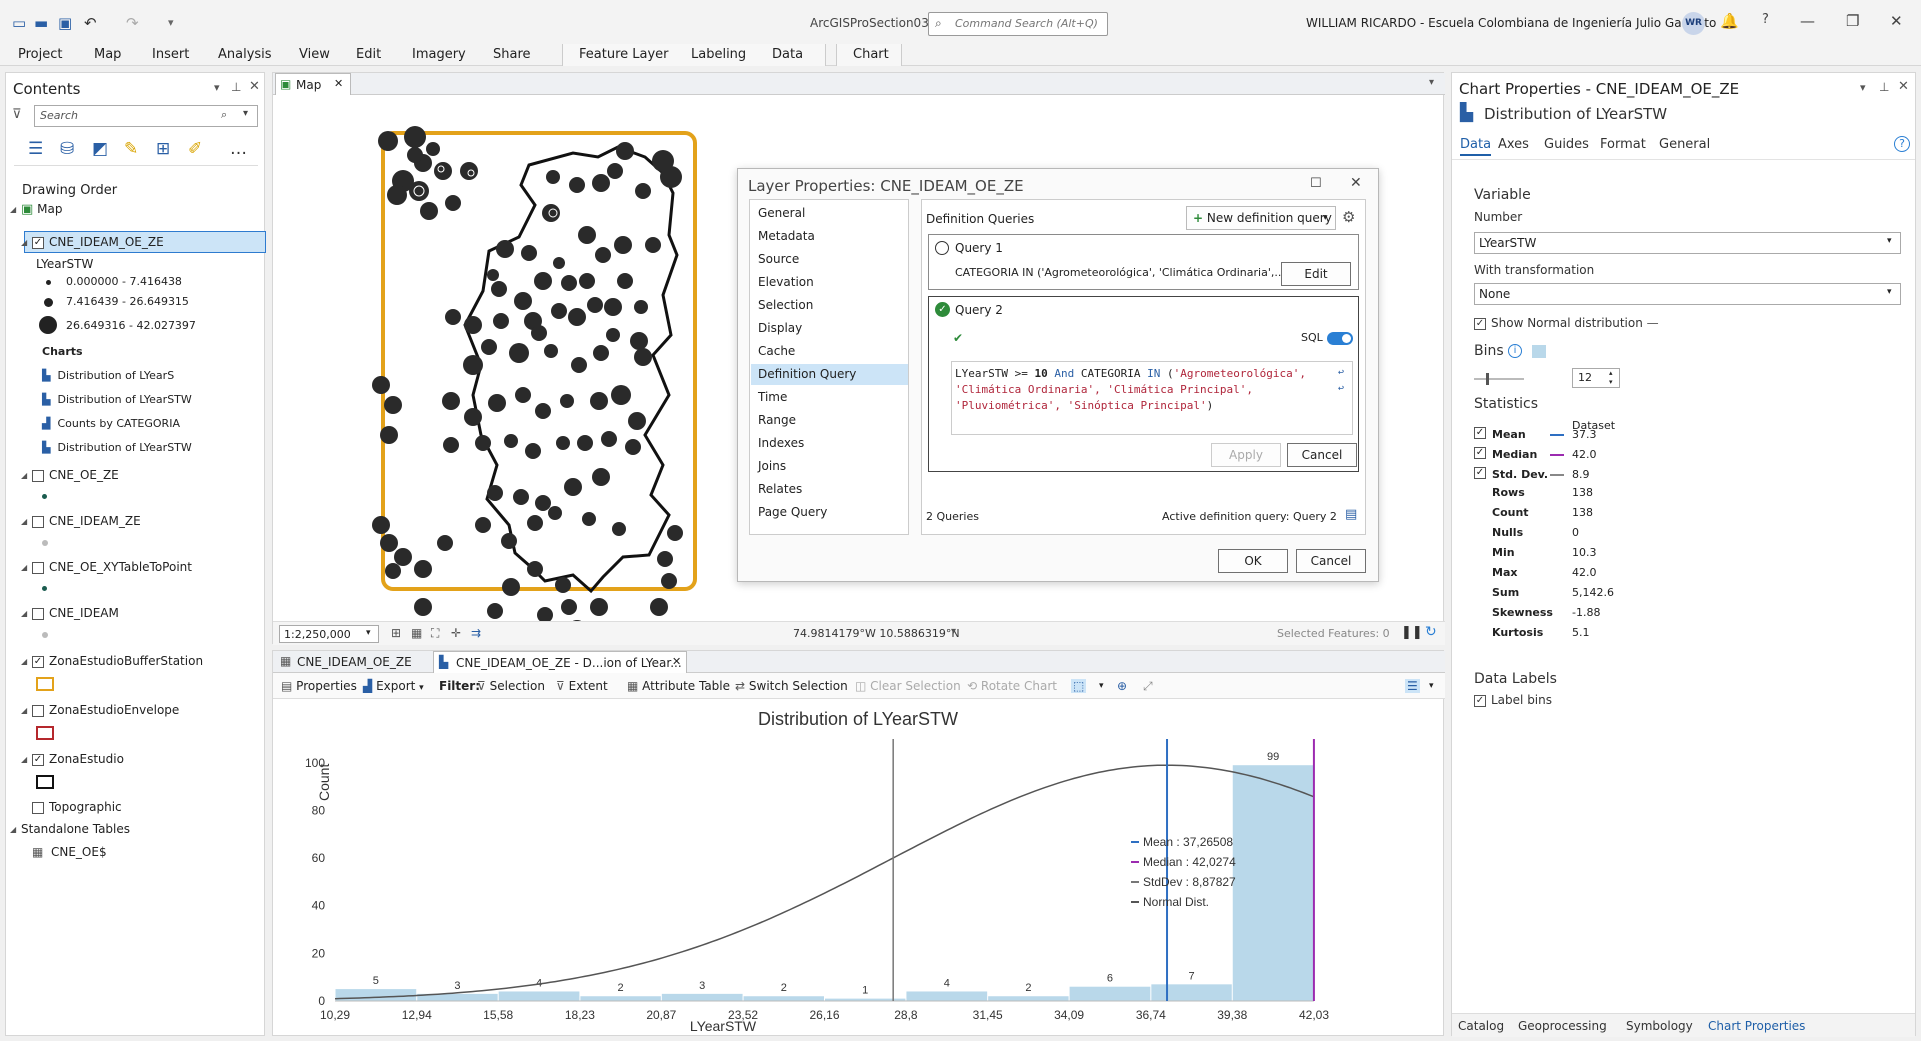 This screenshot has height=1041, width=1921. Describe the element at coordinates (779, 259) in the screenshot. I see `nav-source: Source` at that location.